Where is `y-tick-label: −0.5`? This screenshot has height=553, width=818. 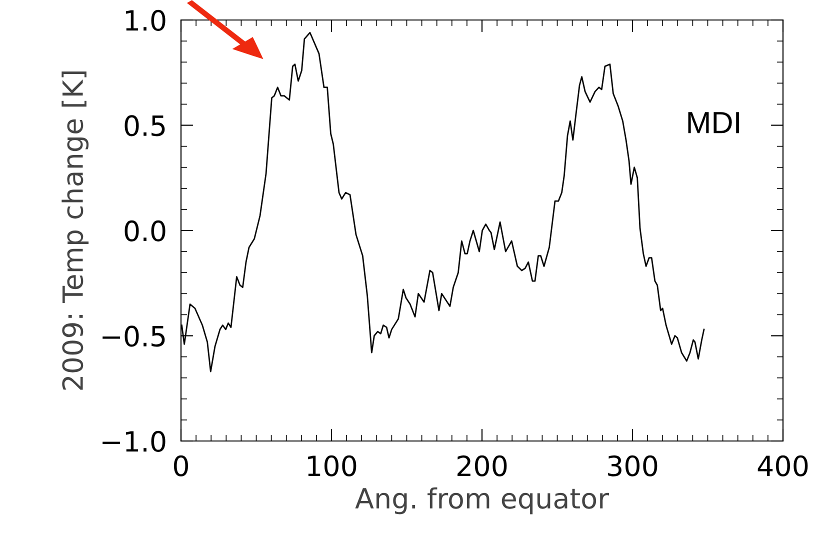
y-tick-label: −0.5 is located at coordinates (133, 336).